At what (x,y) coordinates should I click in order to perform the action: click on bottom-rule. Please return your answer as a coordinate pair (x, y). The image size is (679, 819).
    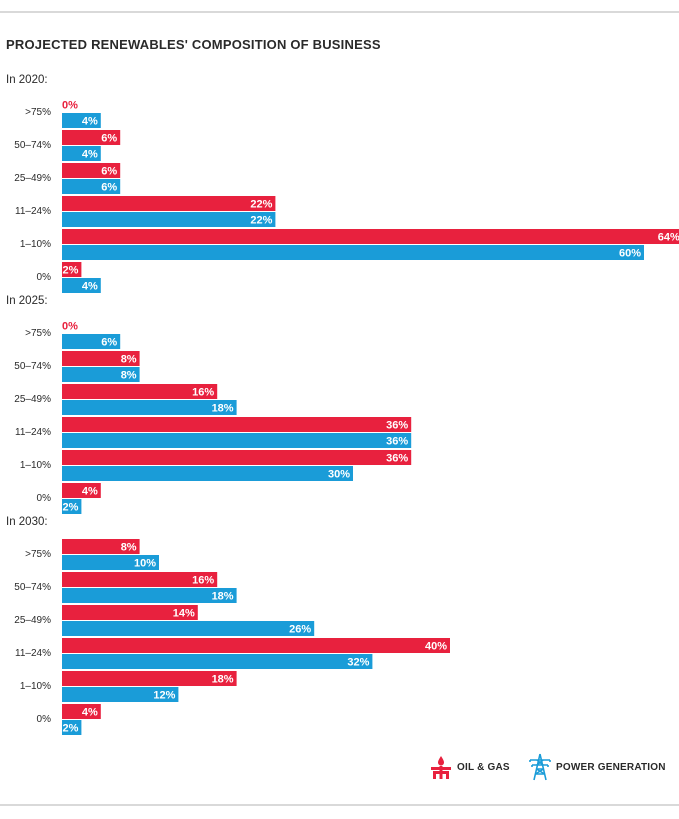
    Looking at the image, I should click on (339, 805).